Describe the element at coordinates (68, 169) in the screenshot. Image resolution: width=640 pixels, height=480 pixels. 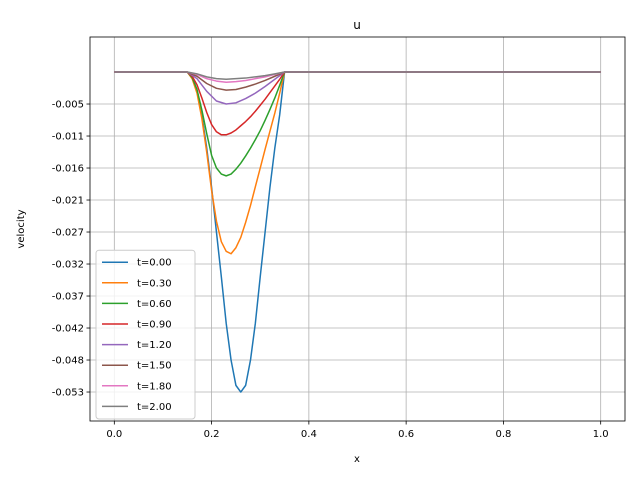
I see `y-tick-label: -0.016` at that location.